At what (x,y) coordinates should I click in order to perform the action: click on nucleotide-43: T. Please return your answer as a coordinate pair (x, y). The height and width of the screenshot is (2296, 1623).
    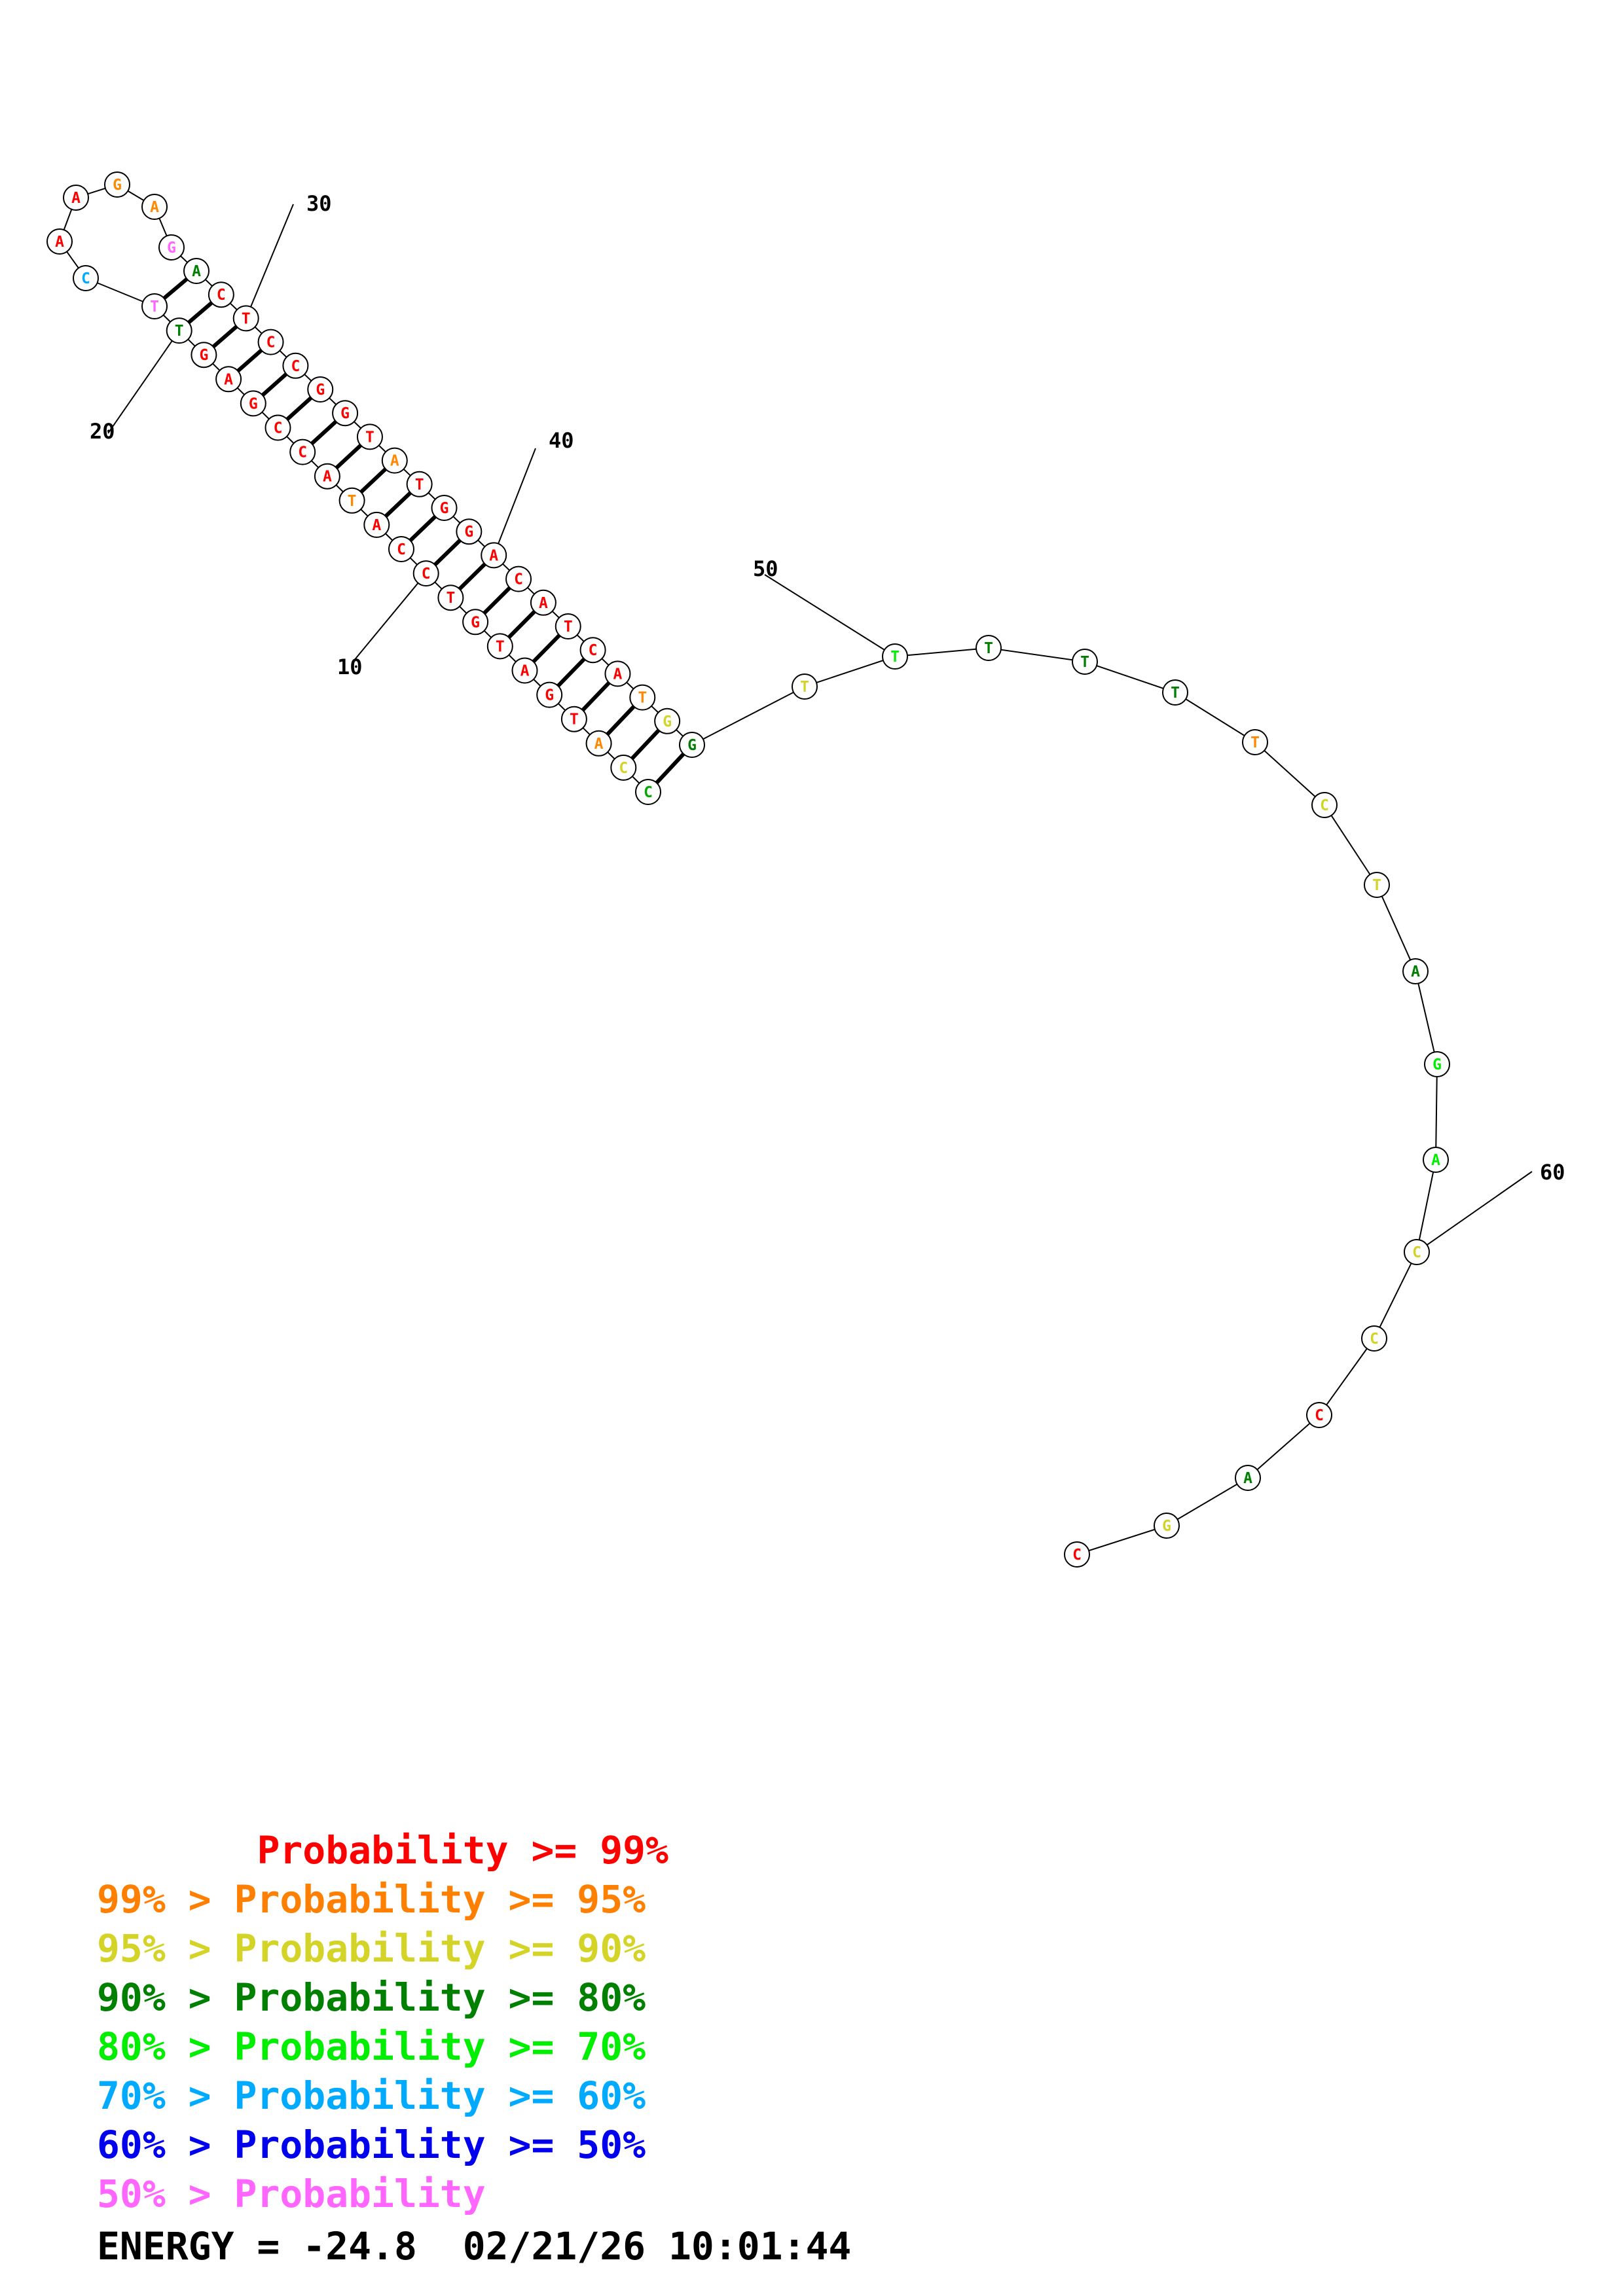
    Looking at the image, I should click on (568, 626).